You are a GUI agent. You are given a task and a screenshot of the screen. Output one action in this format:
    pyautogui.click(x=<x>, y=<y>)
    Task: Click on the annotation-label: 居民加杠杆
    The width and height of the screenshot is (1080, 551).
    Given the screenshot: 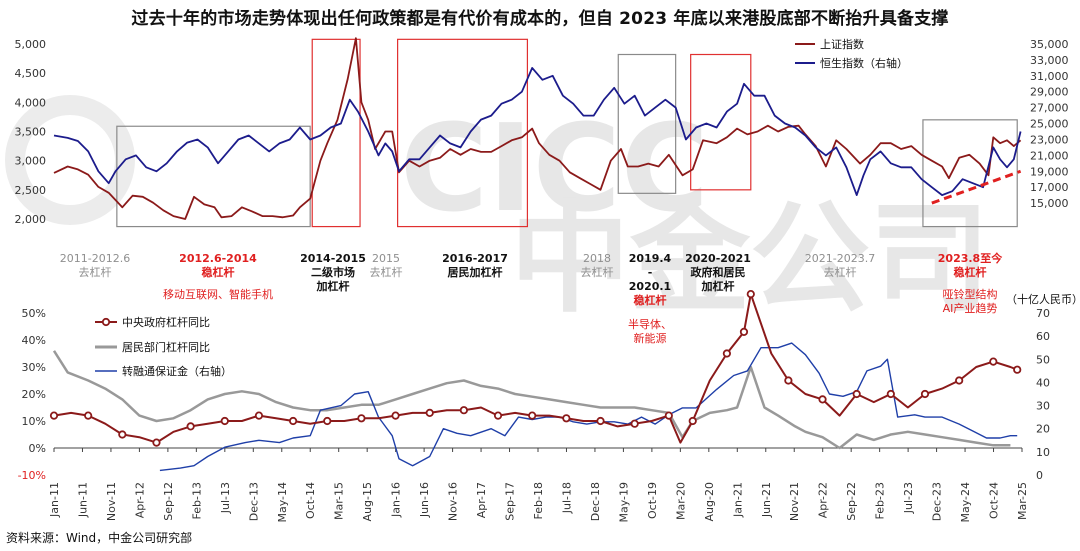 What is the action you would take?
    pyautogui.click(x=475, y=272)
    